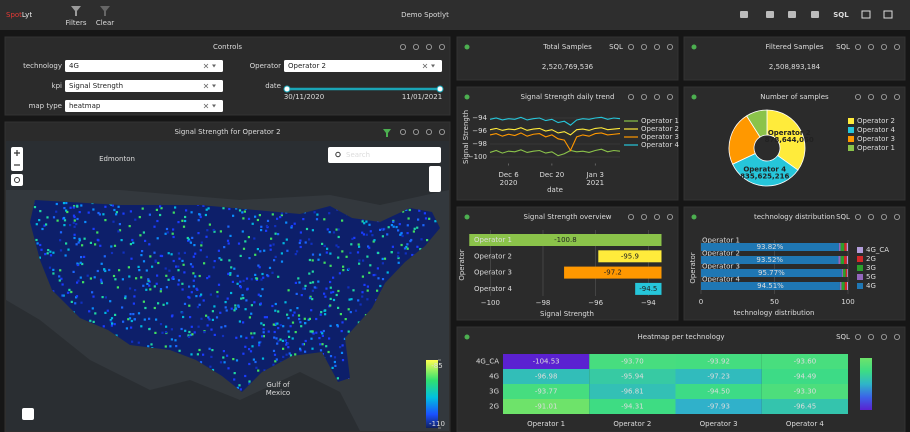 This screenshot has height=432, width=910. What do you see at coordinates (384, 155) in the screenshot?
I see `search-box` at bounding box center [384, 155].